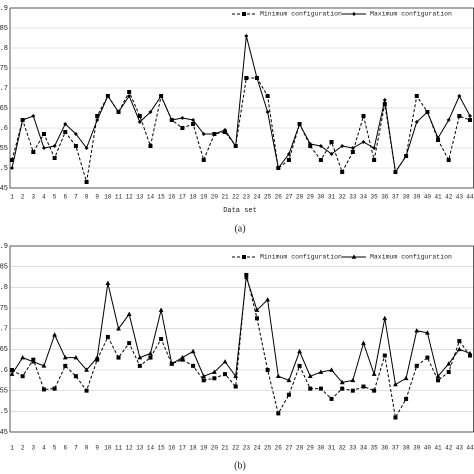  I want to click on legend-label: Minimum configuration, so click(301, 257).